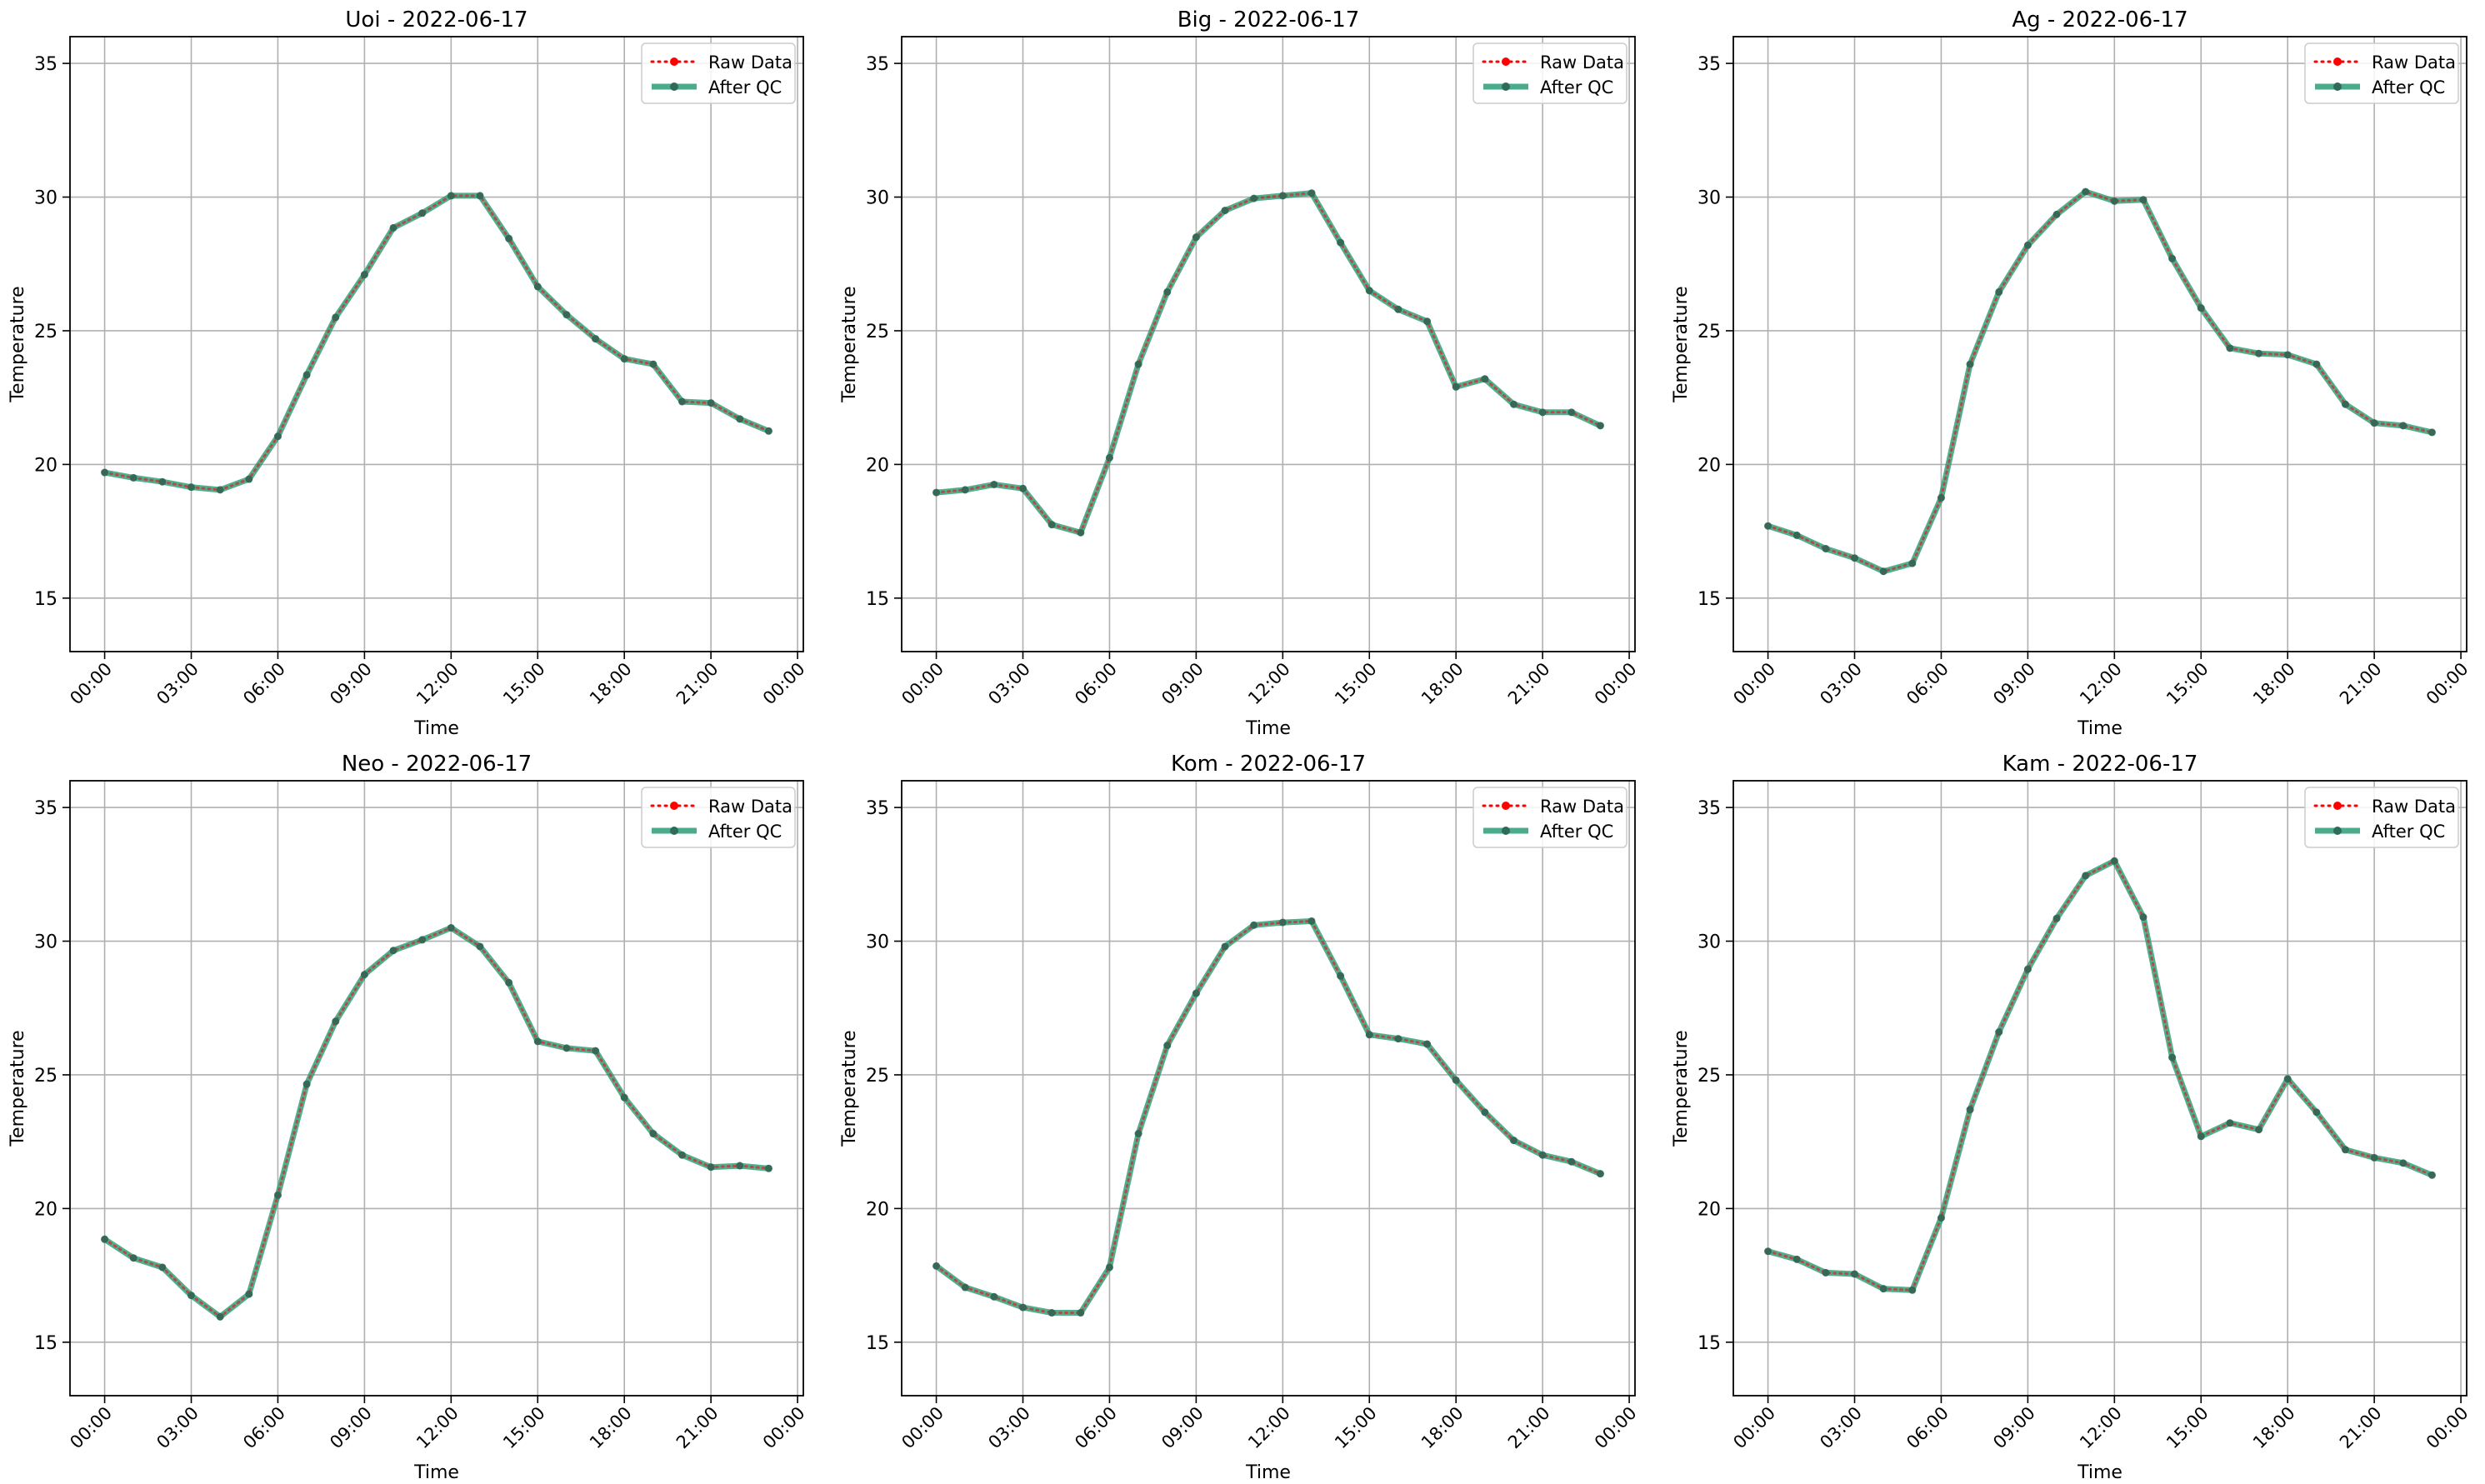 The height and width of the screenshot is (1484, 2485). Describe the element at coordinates (46, 1076) in the screenshot. I see `chart-3-ytick-label-2: 25` at that location.